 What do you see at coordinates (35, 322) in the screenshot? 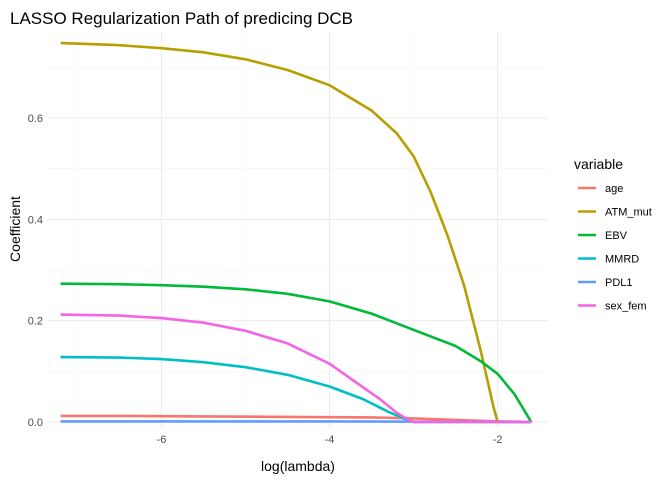
I see `y-tick-label: 0.2` at bounding box center [35, 322].